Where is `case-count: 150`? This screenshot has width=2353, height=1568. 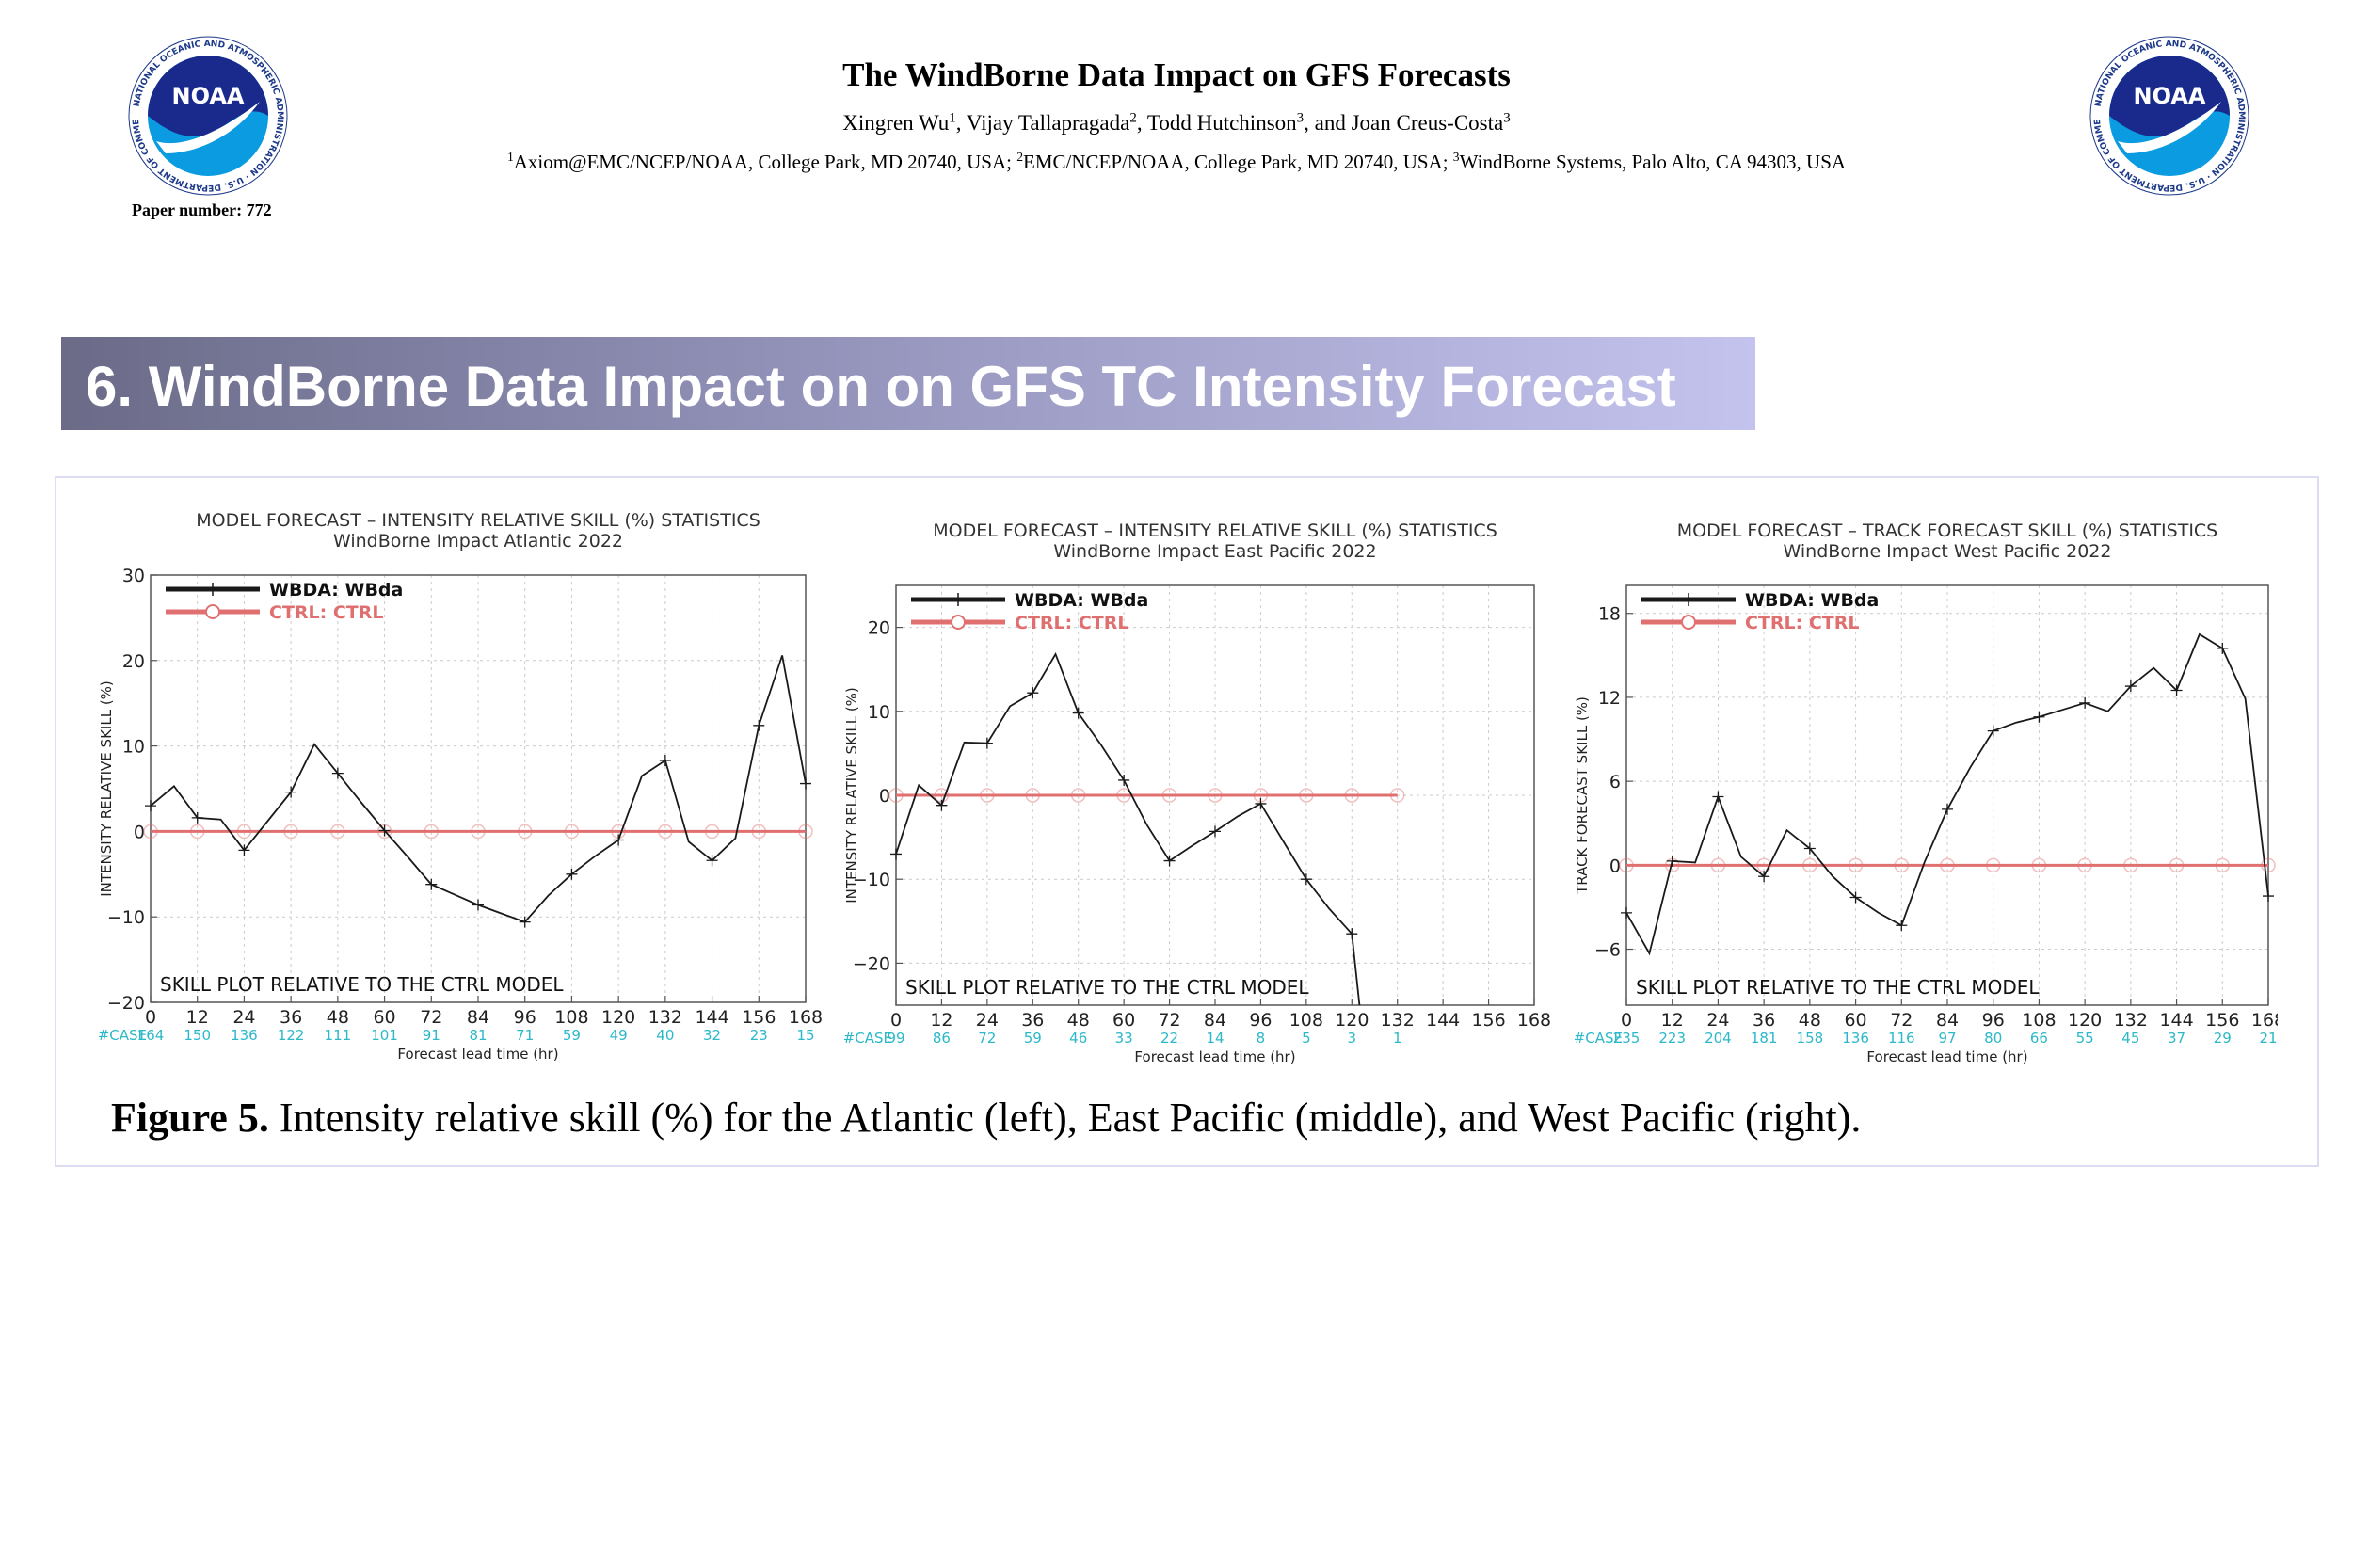 case-count: 150 is located at coordinates (198, 1035).